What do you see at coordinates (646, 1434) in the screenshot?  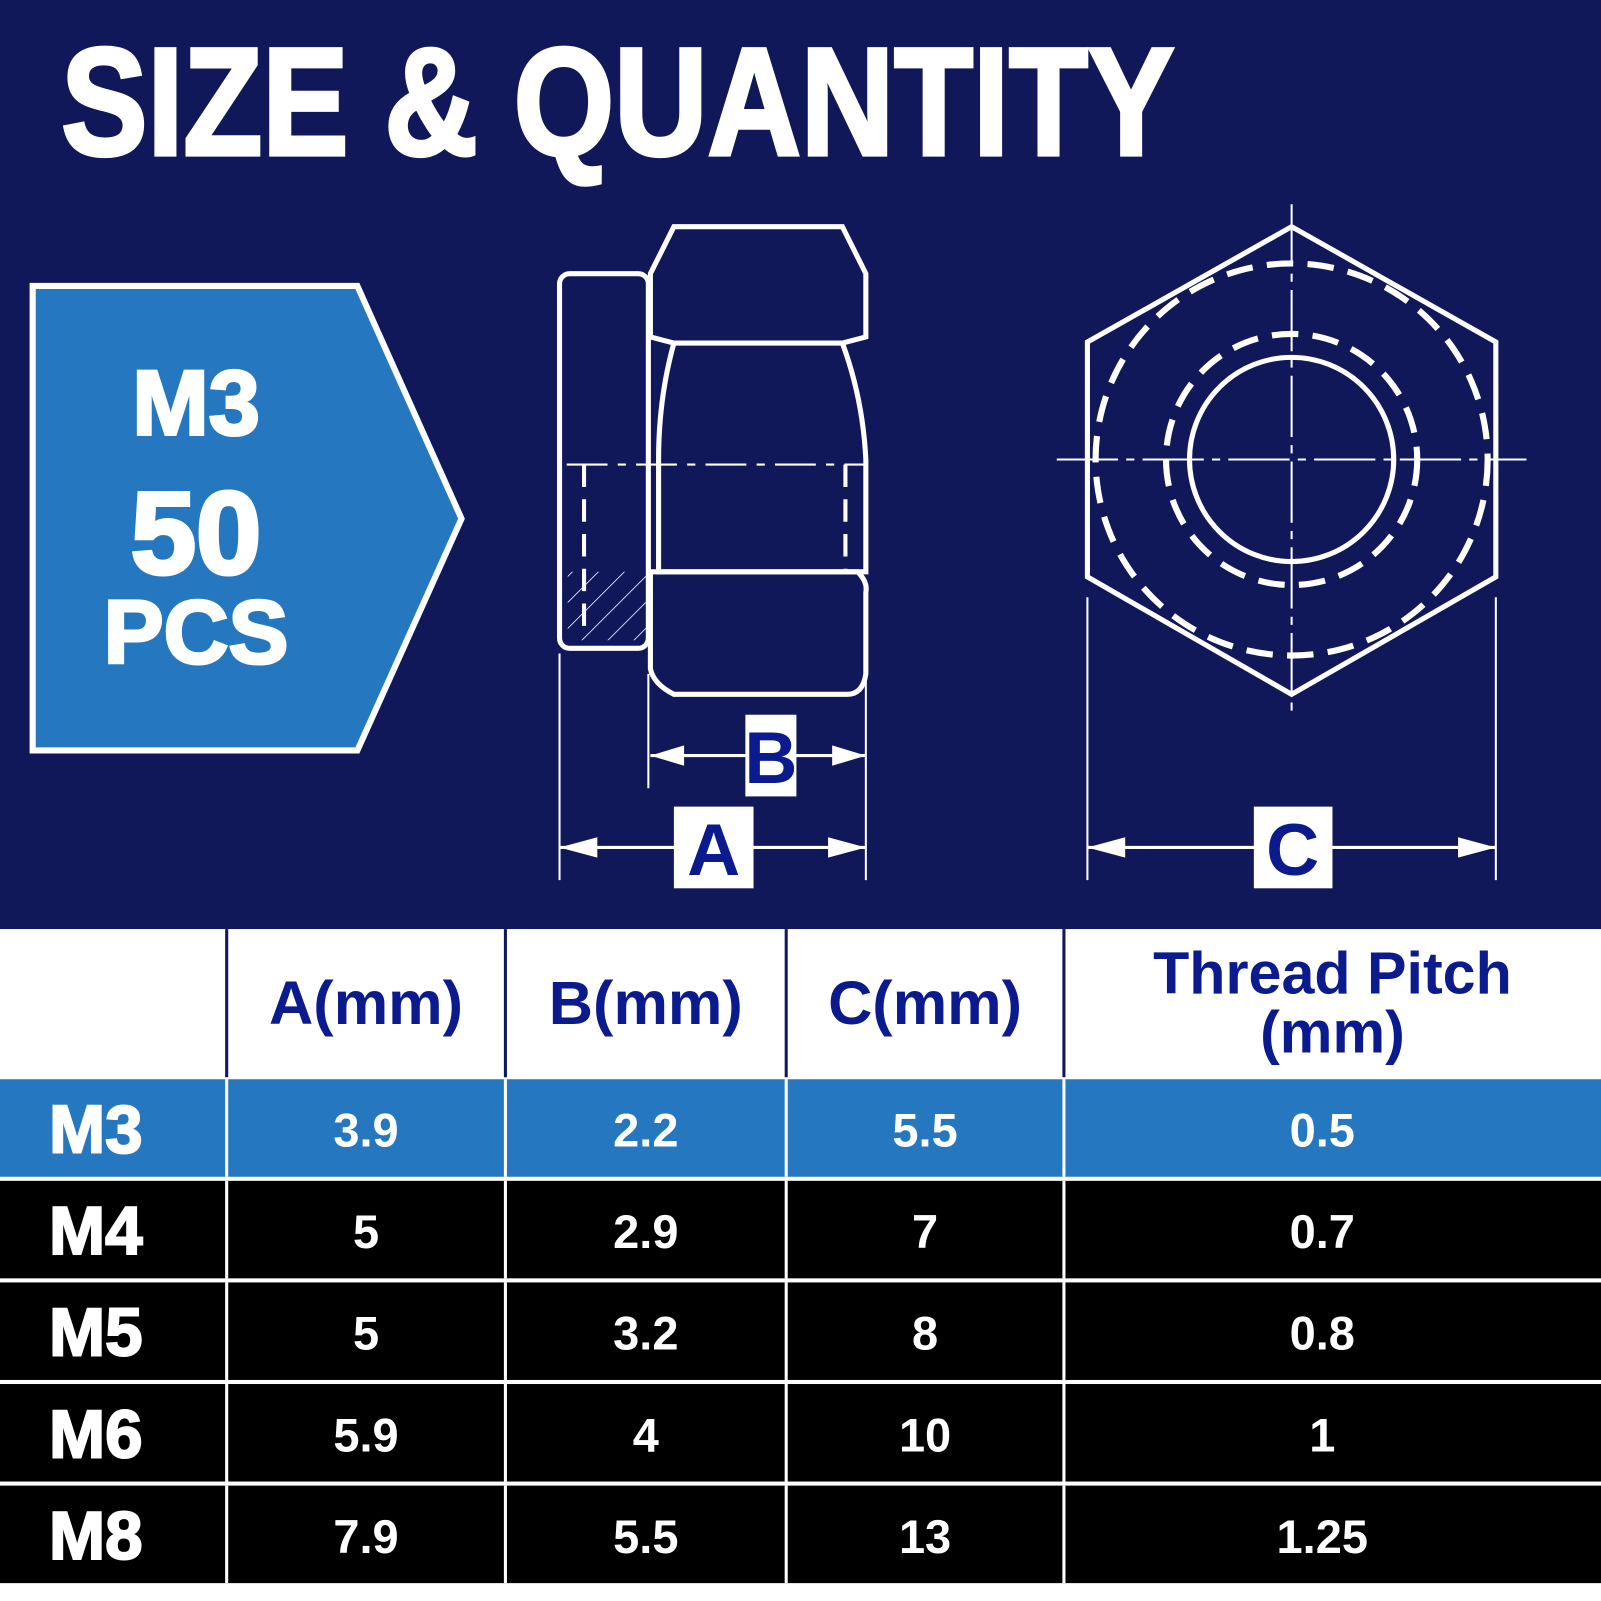 I see `cell-value: 4` at bounding box center [646, 1434].